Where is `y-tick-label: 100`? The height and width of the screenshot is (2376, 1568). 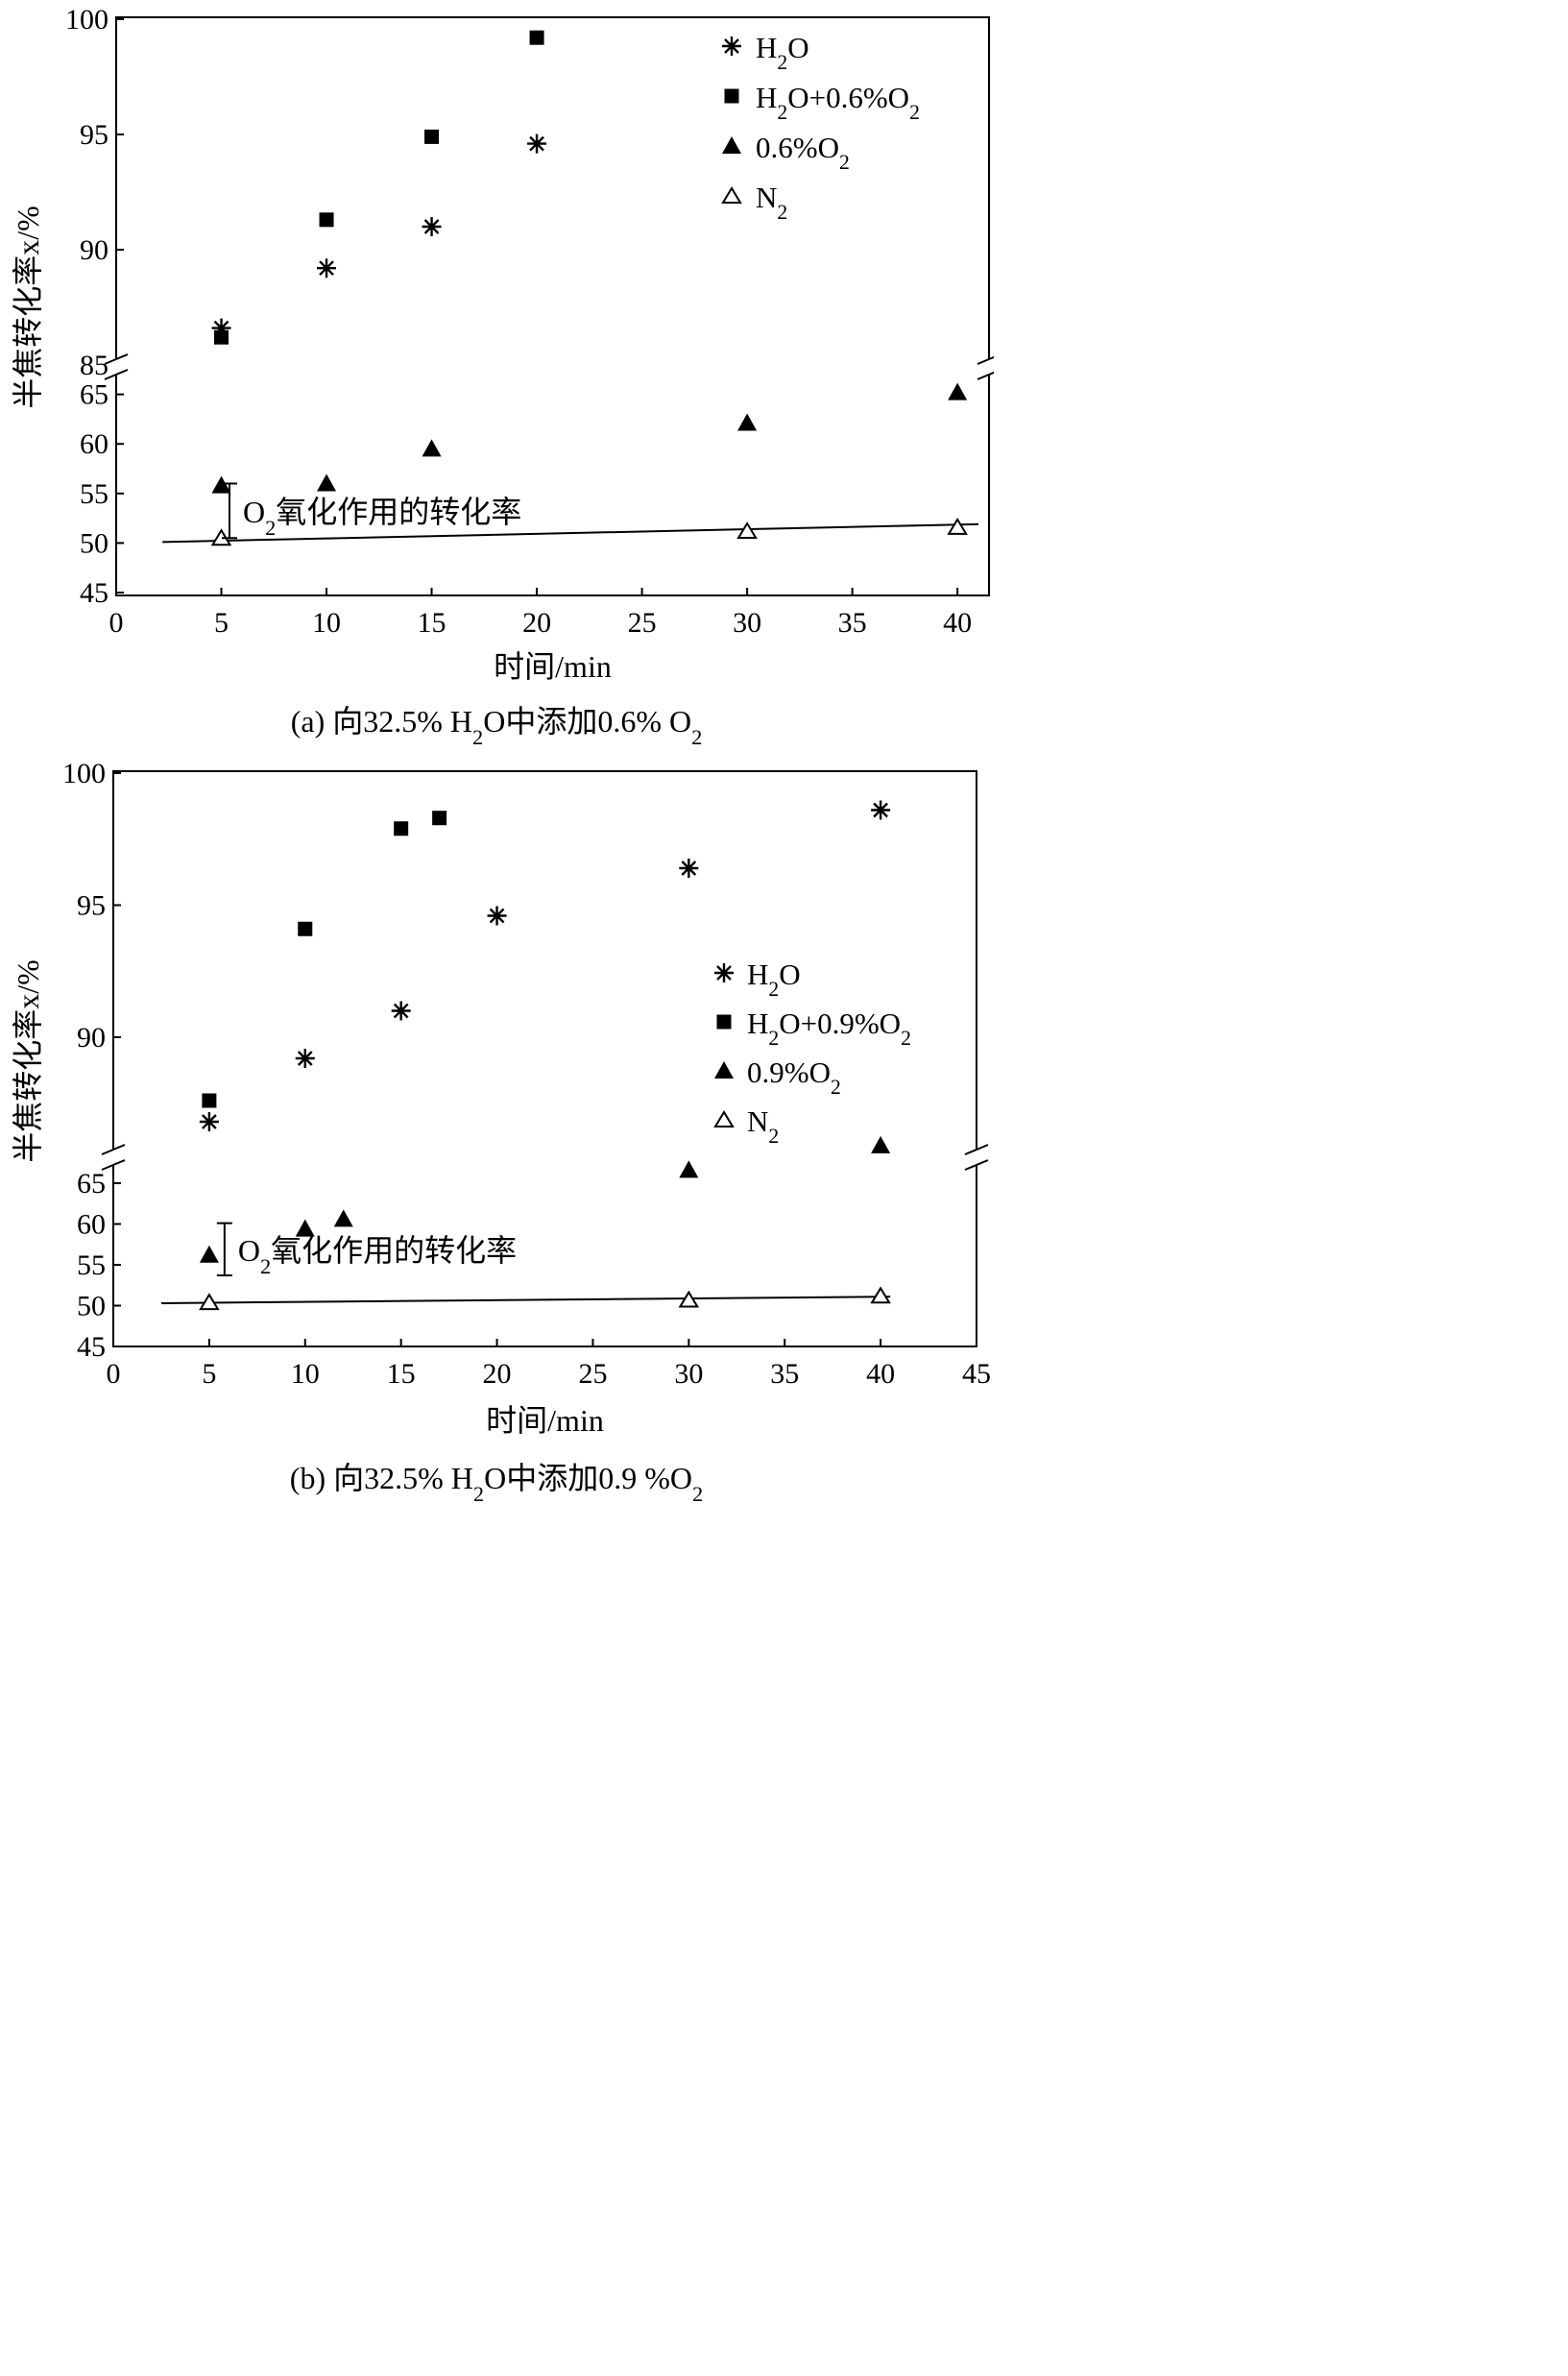 y-tick-label: 100 is located at coordinates (87, 20).